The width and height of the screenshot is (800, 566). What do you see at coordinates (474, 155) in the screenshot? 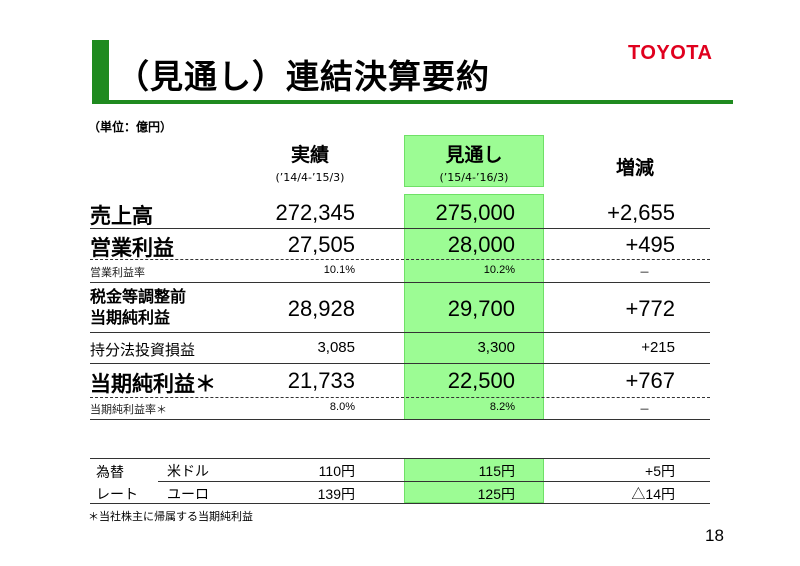
I see `column-title: 見通し` at bounding box center [474, 155].